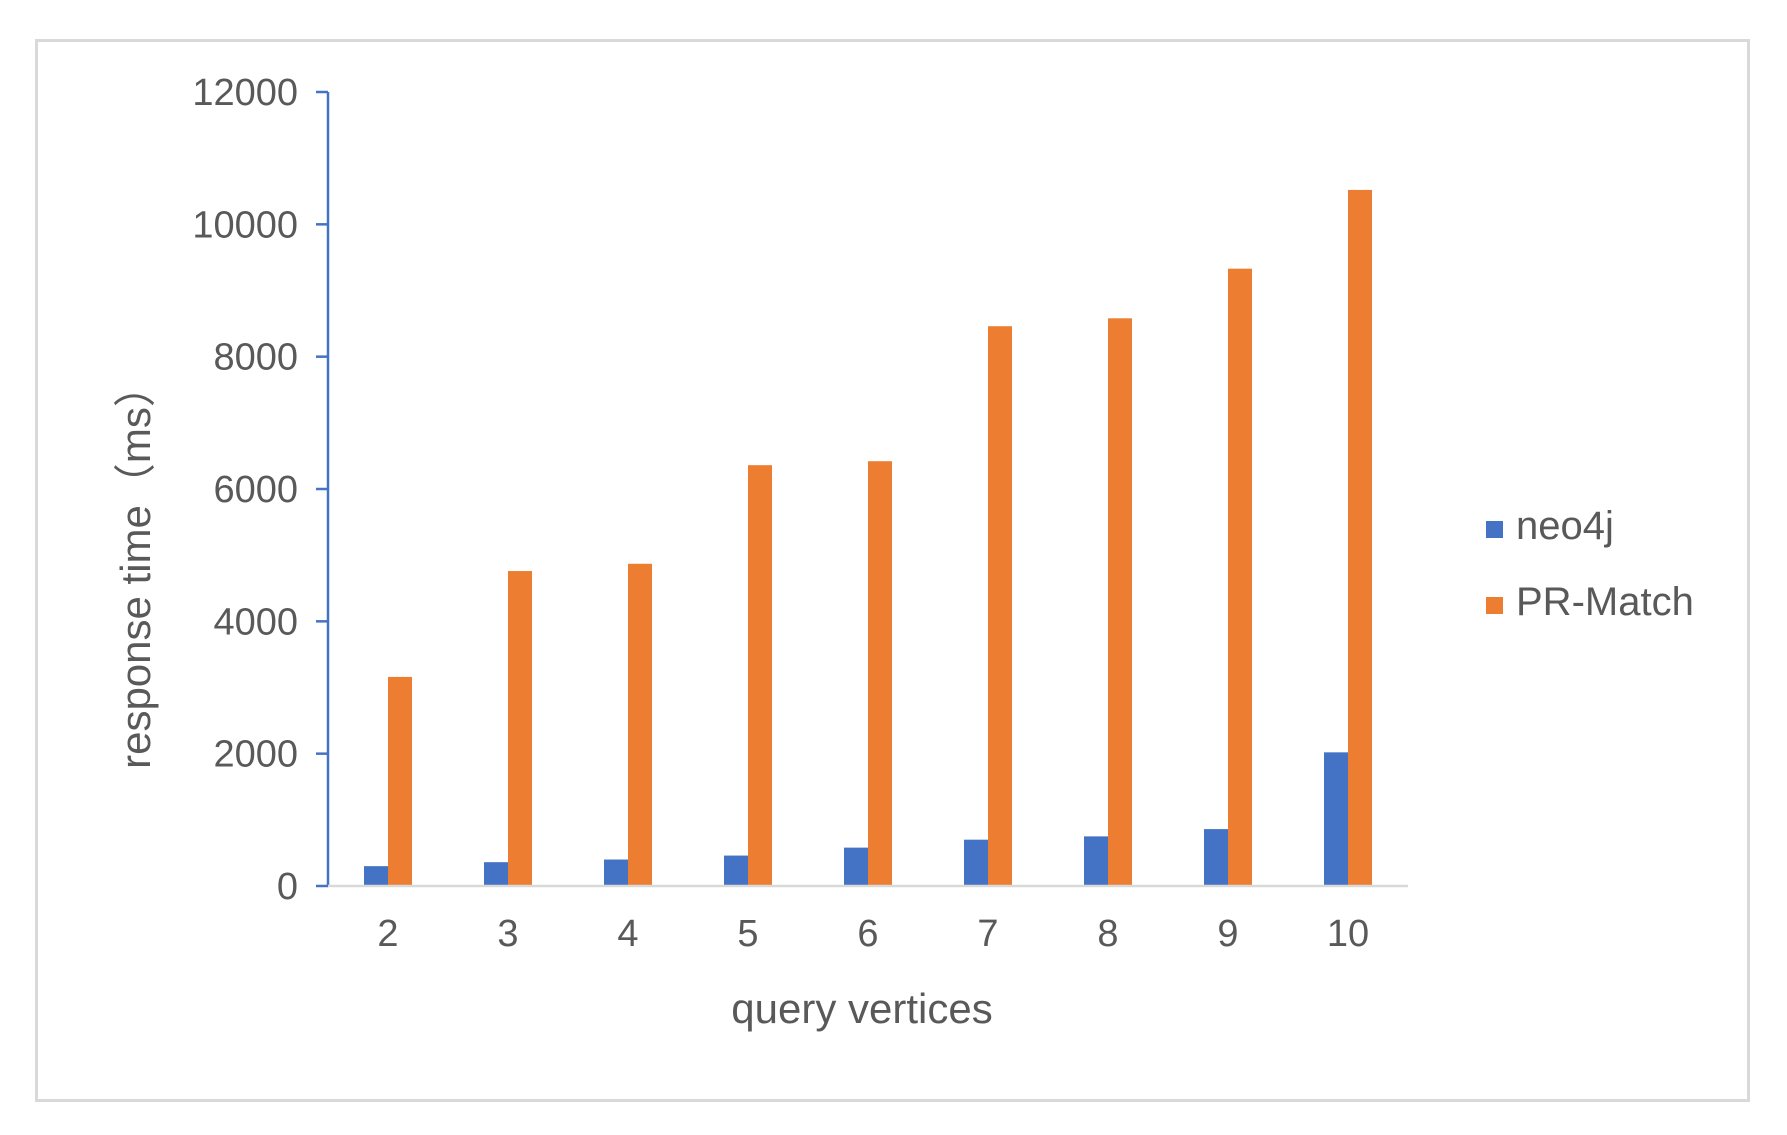 The height and width of the screenshot is (1135, 1787). Describe the element at coordinates (245, 93) in the screenshot. I see `y-tick-label: 12000` at that location.